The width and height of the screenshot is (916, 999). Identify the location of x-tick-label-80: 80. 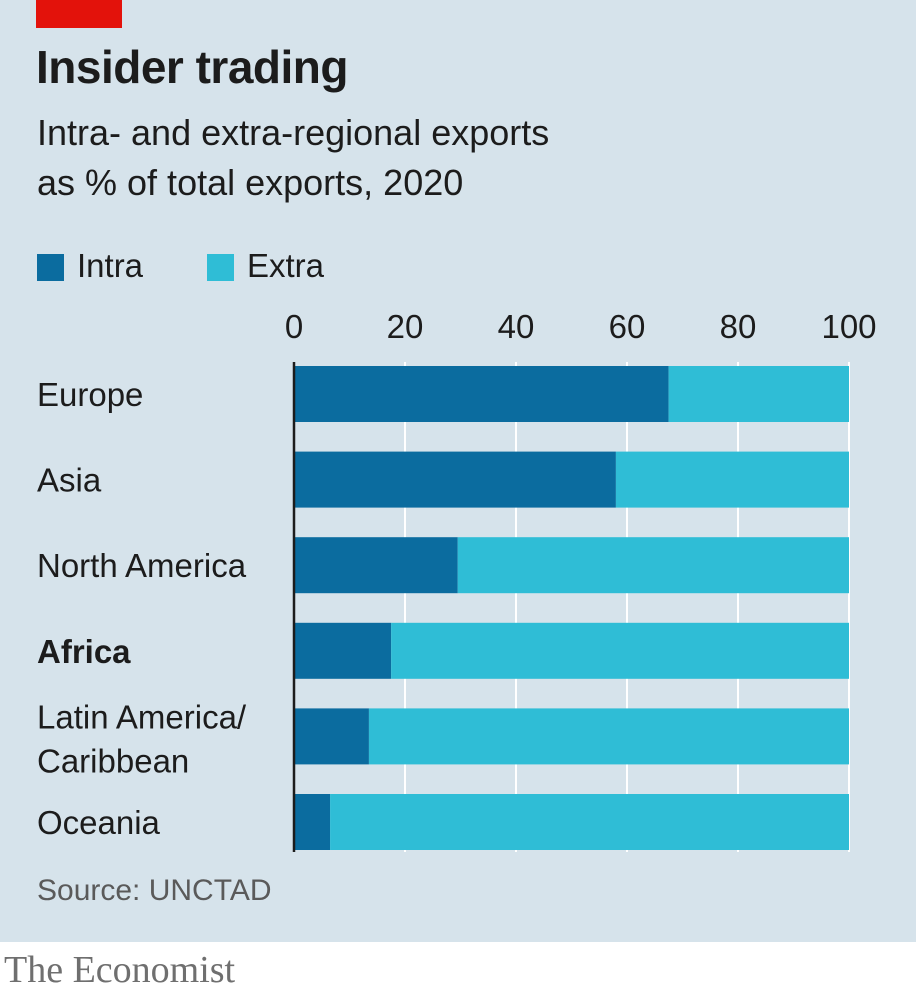
(738, 326).